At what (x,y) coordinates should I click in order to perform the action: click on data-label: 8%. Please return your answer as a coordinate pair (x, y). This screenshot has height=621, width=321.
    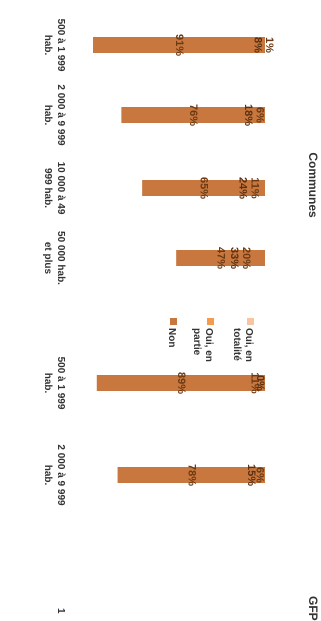
    Looking at the image, I should click on (257, 45).